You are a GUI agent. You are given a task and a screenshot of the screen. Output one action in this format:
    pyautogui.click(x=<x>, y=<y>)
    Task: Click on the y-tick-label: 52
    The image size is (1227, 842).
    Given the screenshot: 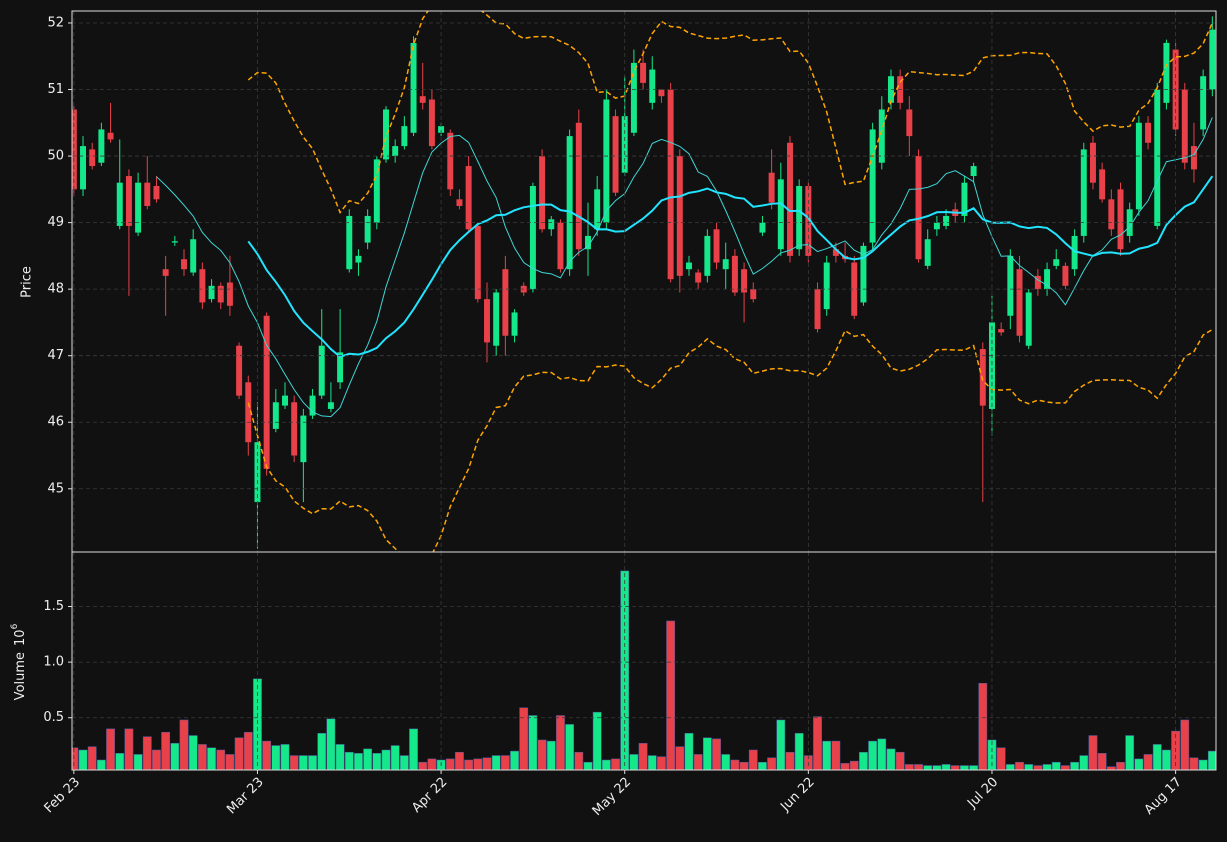 What is the action you would take?
    pyautogui.click(x=55, y=22)
    